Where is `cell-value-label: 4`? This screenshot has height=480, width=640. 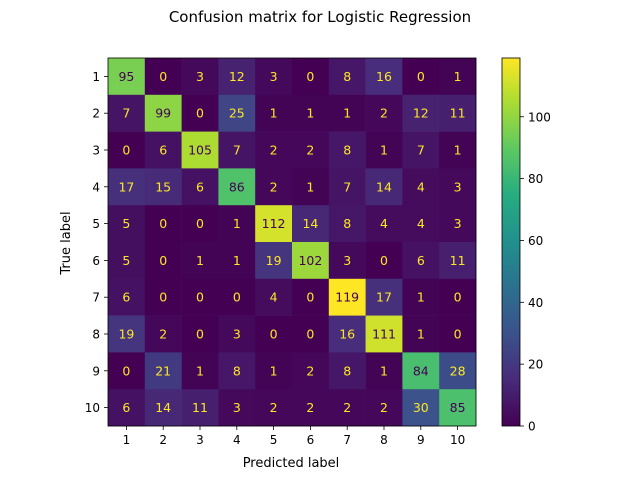 cell-value-label: 4 is located at coordinates (421, 223).